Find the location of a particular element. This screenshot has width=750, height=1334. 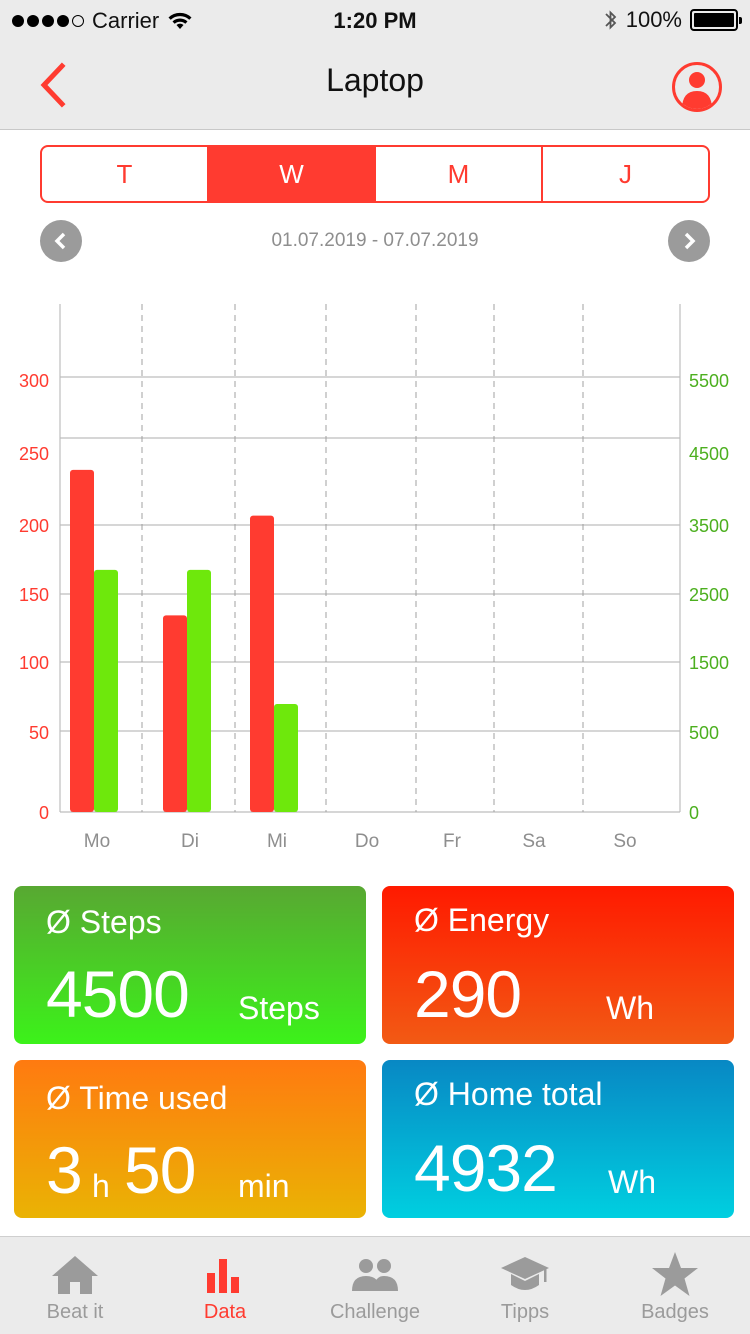

tab-beat-it-label: Beat it is located at coordinates (75, 1312).